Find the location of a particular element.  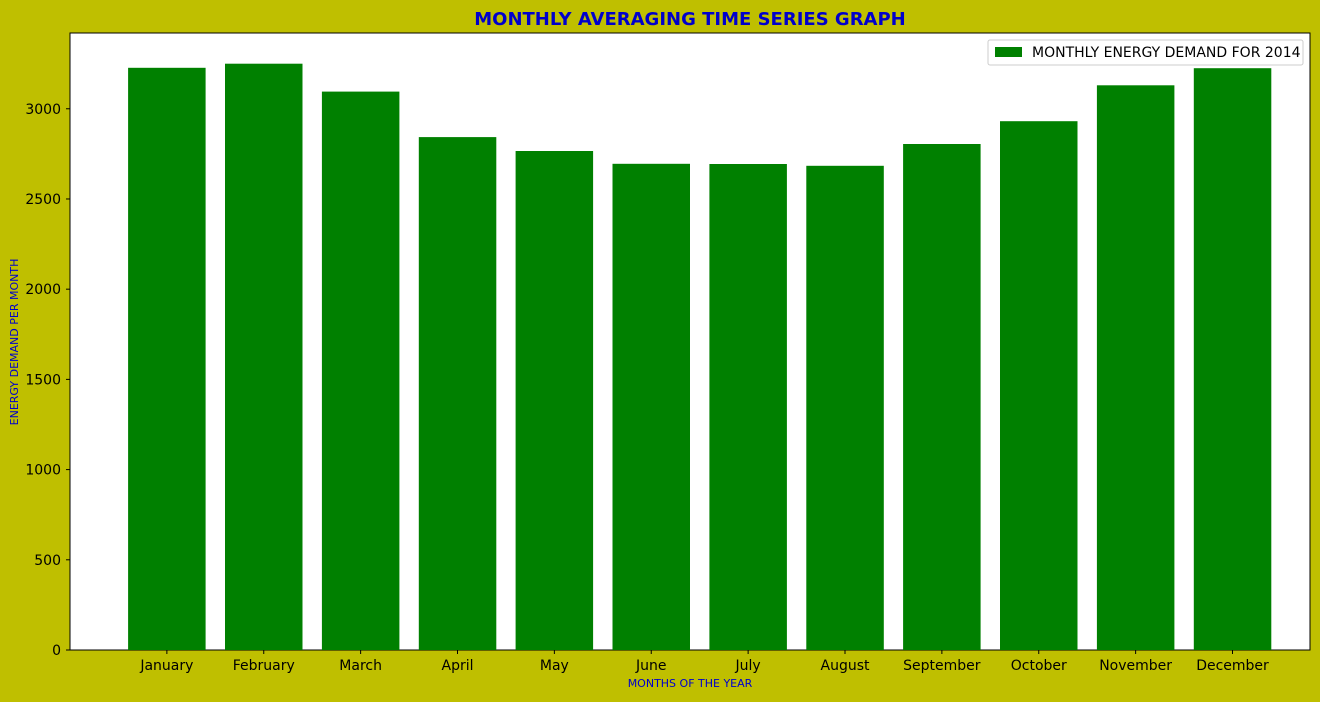

y-tick-label: 1000 is located at coordinates (43, 471).